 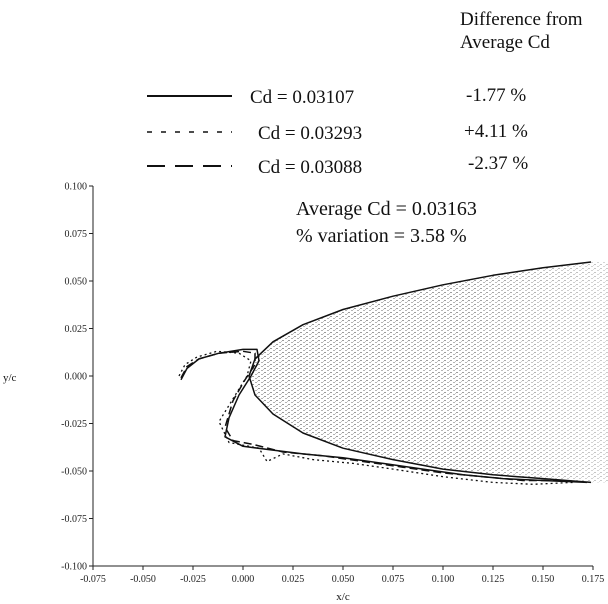 What do you see at coordinates (74, 472) in the screenshot?
I see `y-tick-label: -0.050` at bounding box center [74, 472].